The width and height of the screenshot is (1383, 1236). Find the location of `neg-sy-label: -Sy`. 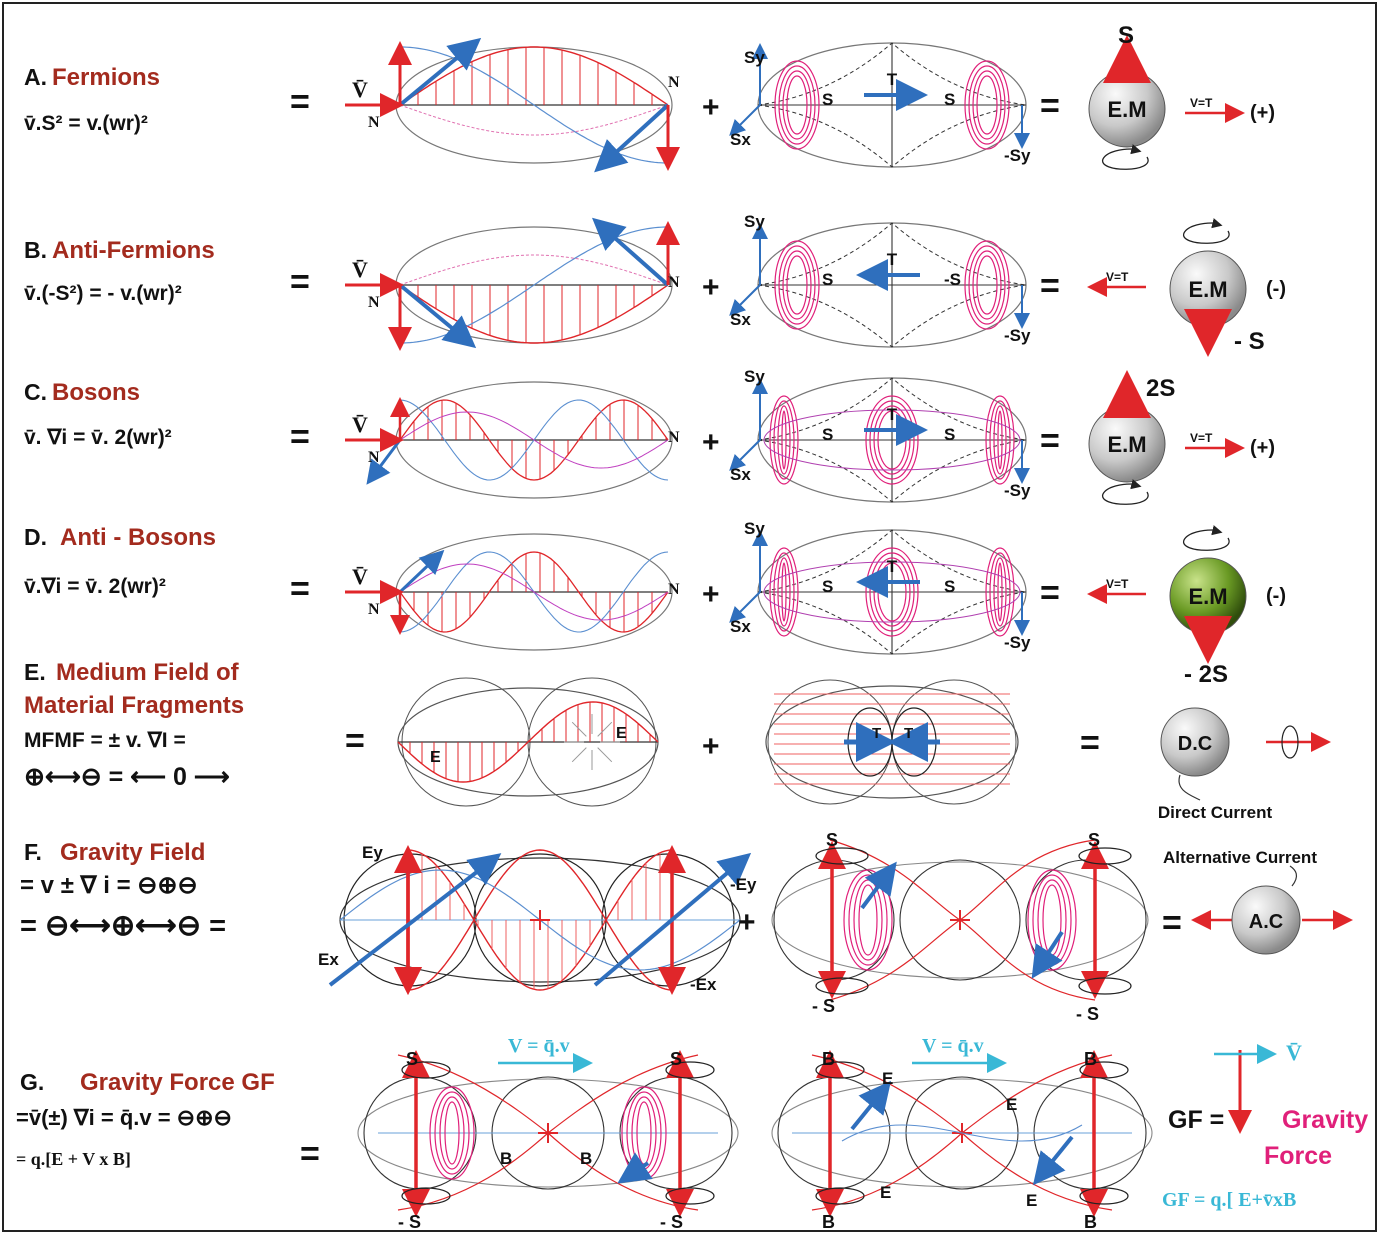

neg-sy-label: -Sy is located at coordinates (1017, 490).